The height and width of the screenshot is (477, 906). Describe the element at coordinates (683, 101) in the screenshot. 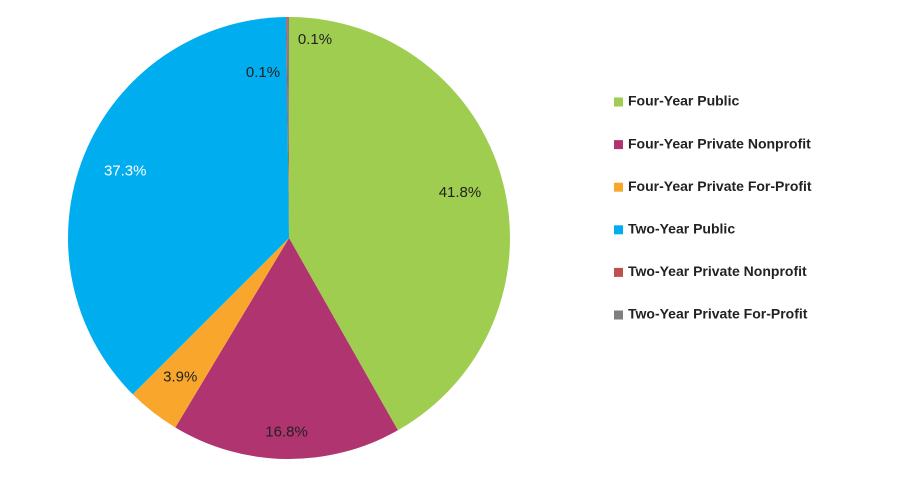

I see `legend-label: Four-Year Public` at that location.